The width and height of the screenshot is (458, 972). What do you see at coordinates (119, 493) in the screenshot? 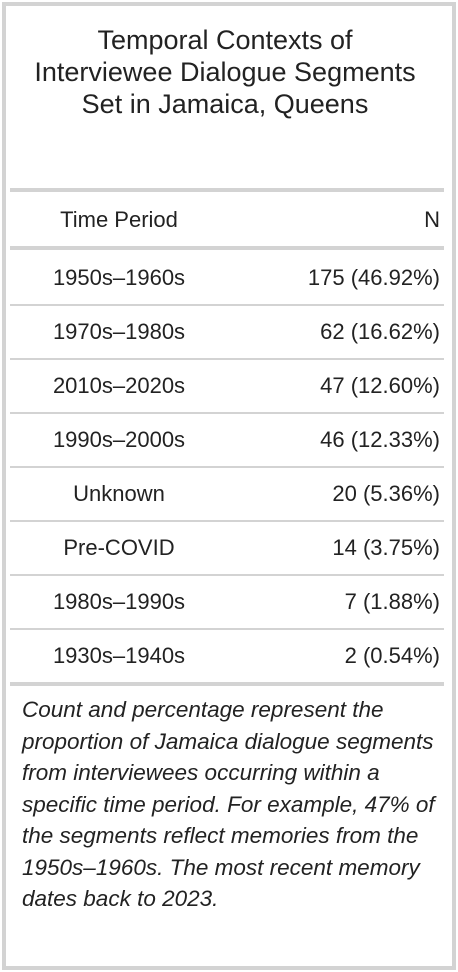
I see `time-period-cell: Unknown` at bounding box center [119, 493].